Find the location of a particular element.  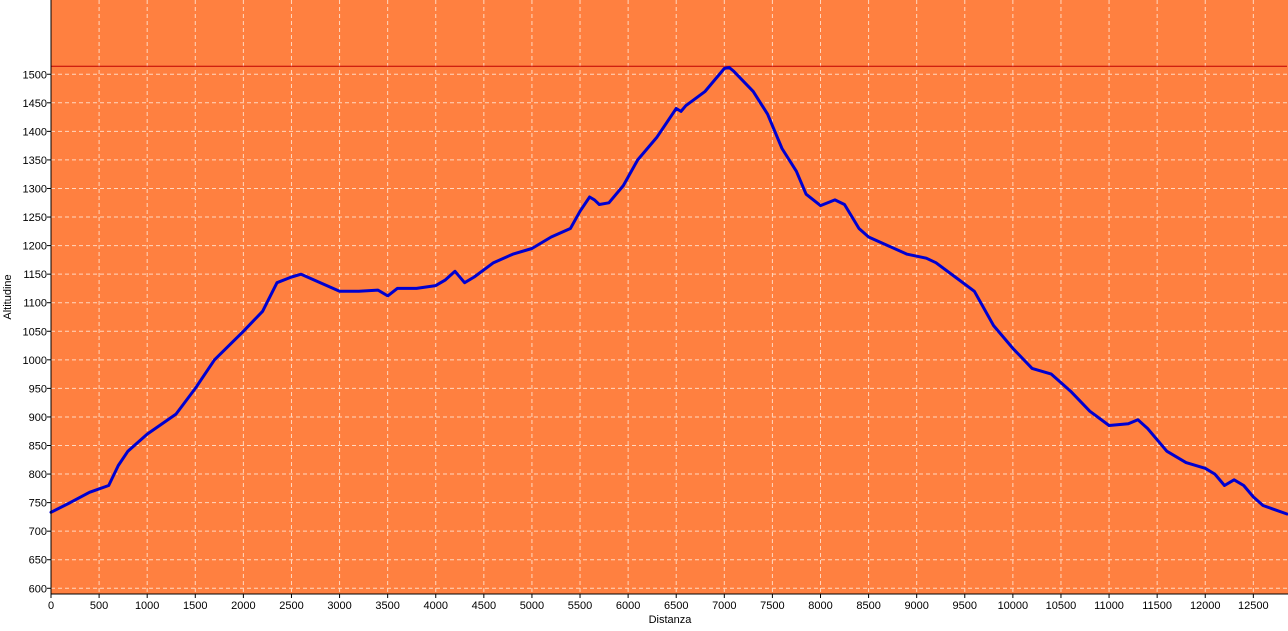

x-tick-label: 12000 is located at coordinates (1205, 606).